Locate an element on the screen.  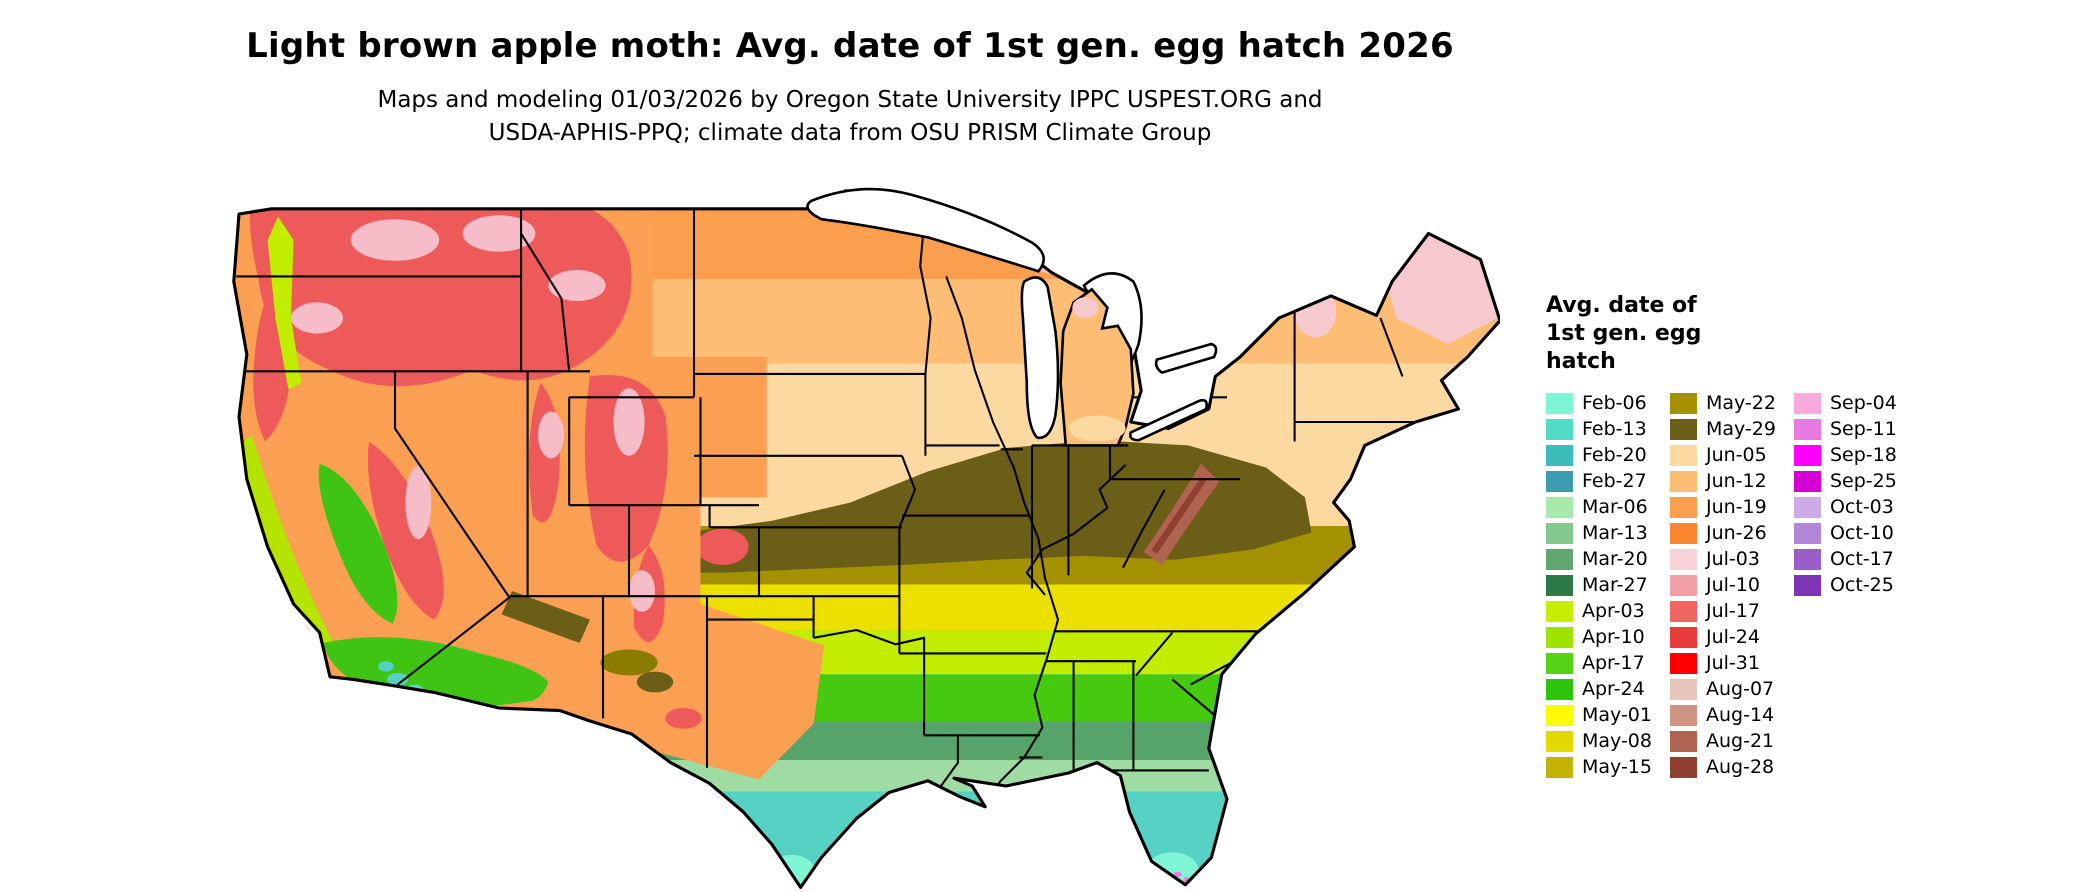
legend-entry: Aug-14 is located at coordinates (1722, 715).